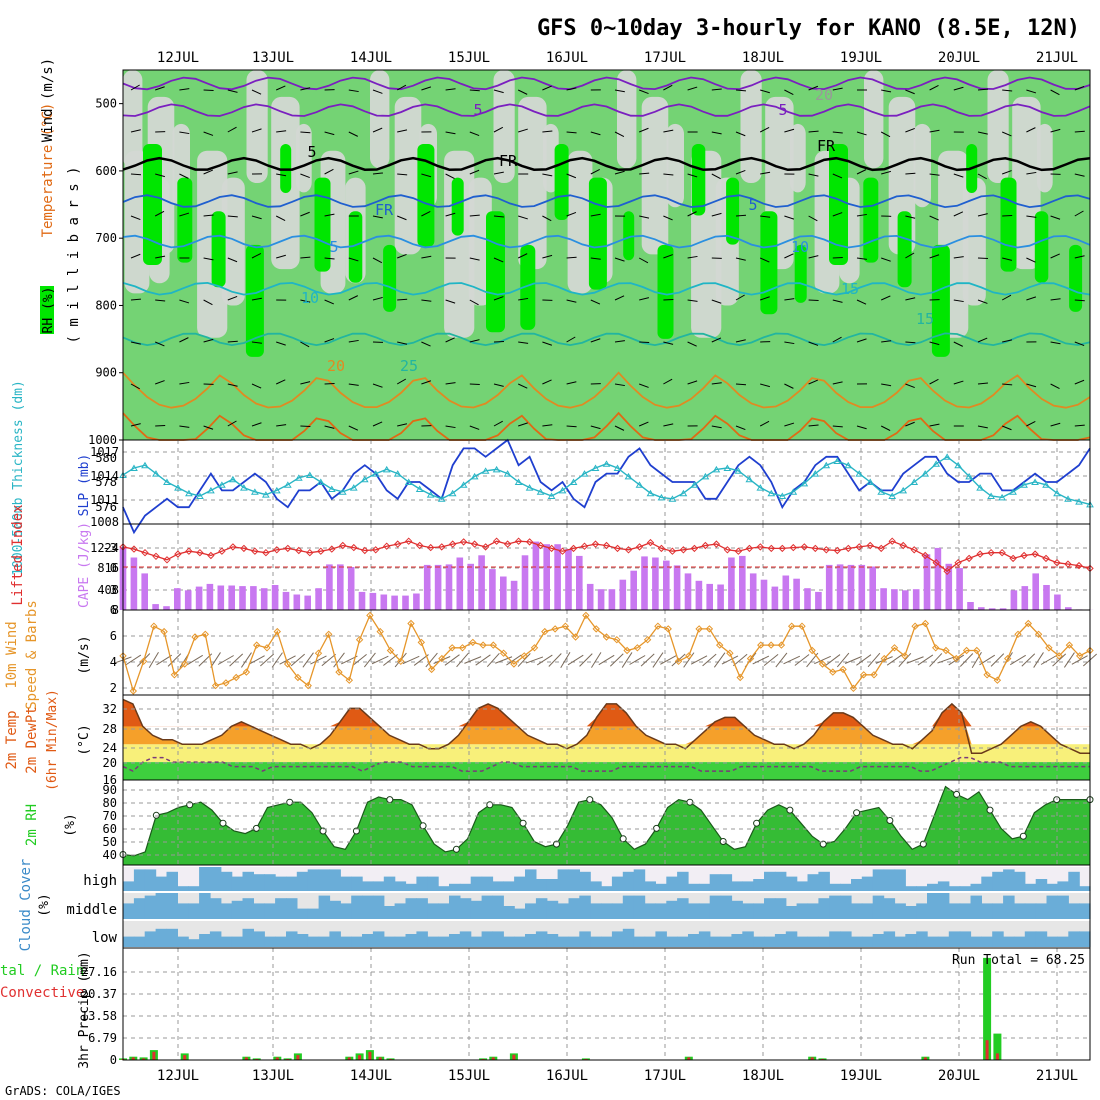 The width and height of the screenshot is (1100, 1100). What do you see at coordinates (110, 803) in the screenshot?
I see `rh-tick-label: 80` at bounding box center [110, 803].